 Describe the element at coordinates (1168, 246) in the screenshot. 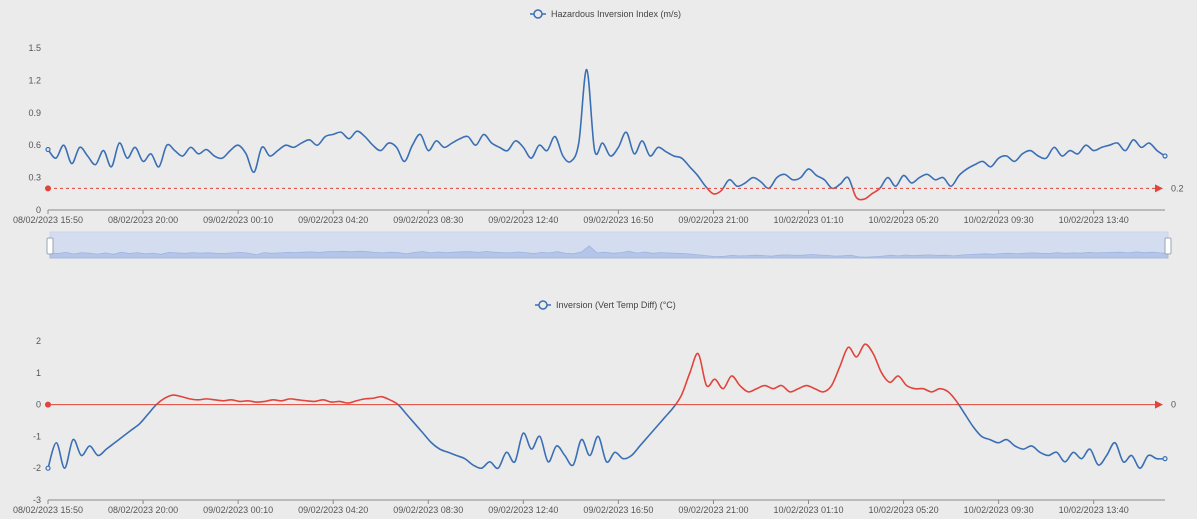

I see `zoom-handle-right` at that location.